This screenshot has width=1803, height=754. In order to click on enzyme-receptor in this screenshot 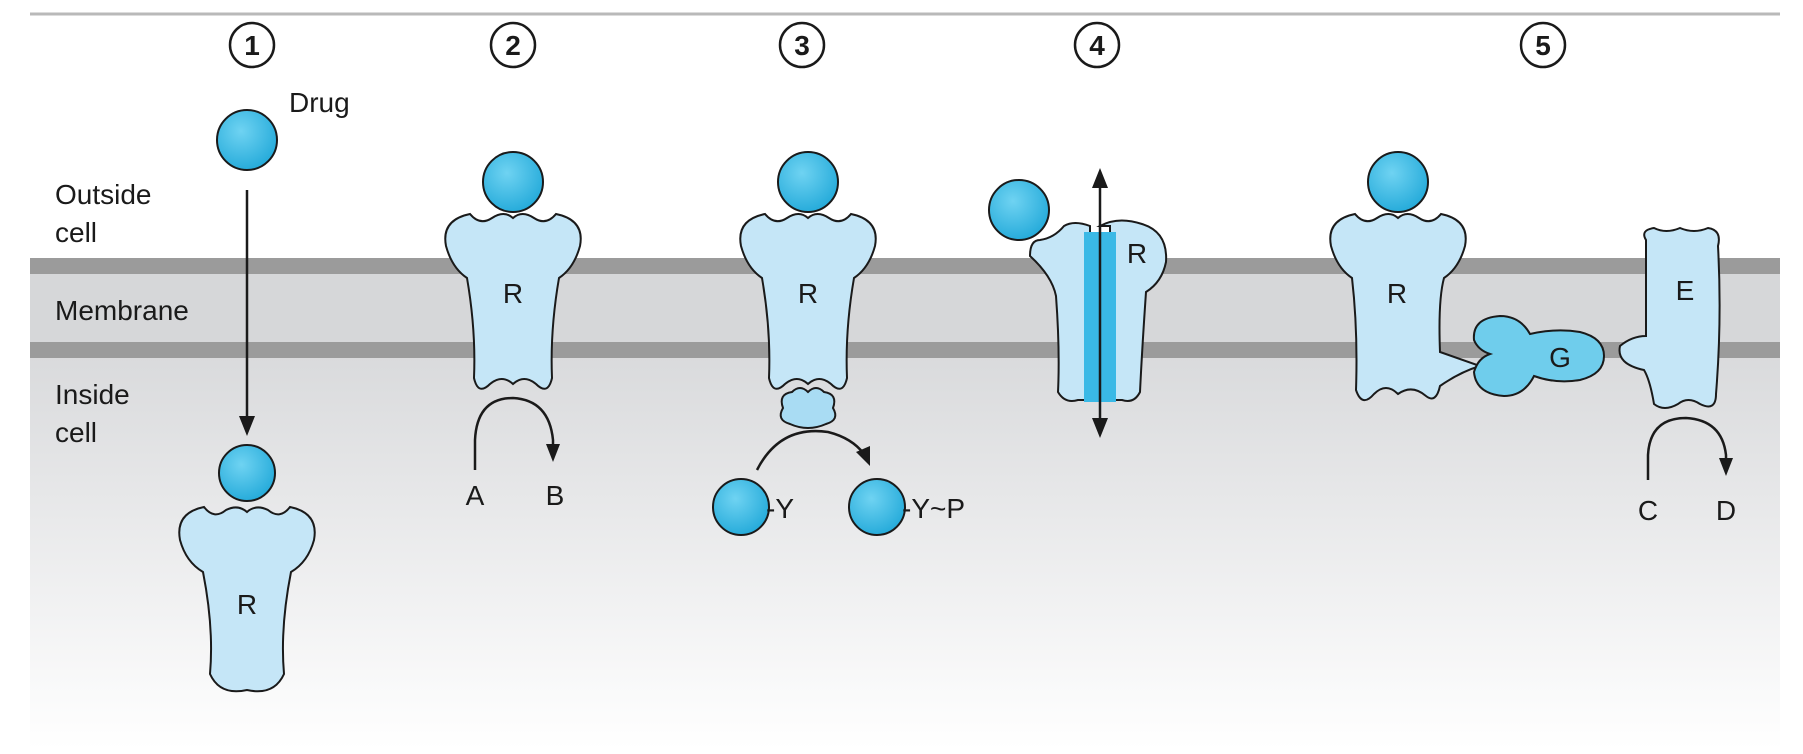, I will do `click(513, 301)`.